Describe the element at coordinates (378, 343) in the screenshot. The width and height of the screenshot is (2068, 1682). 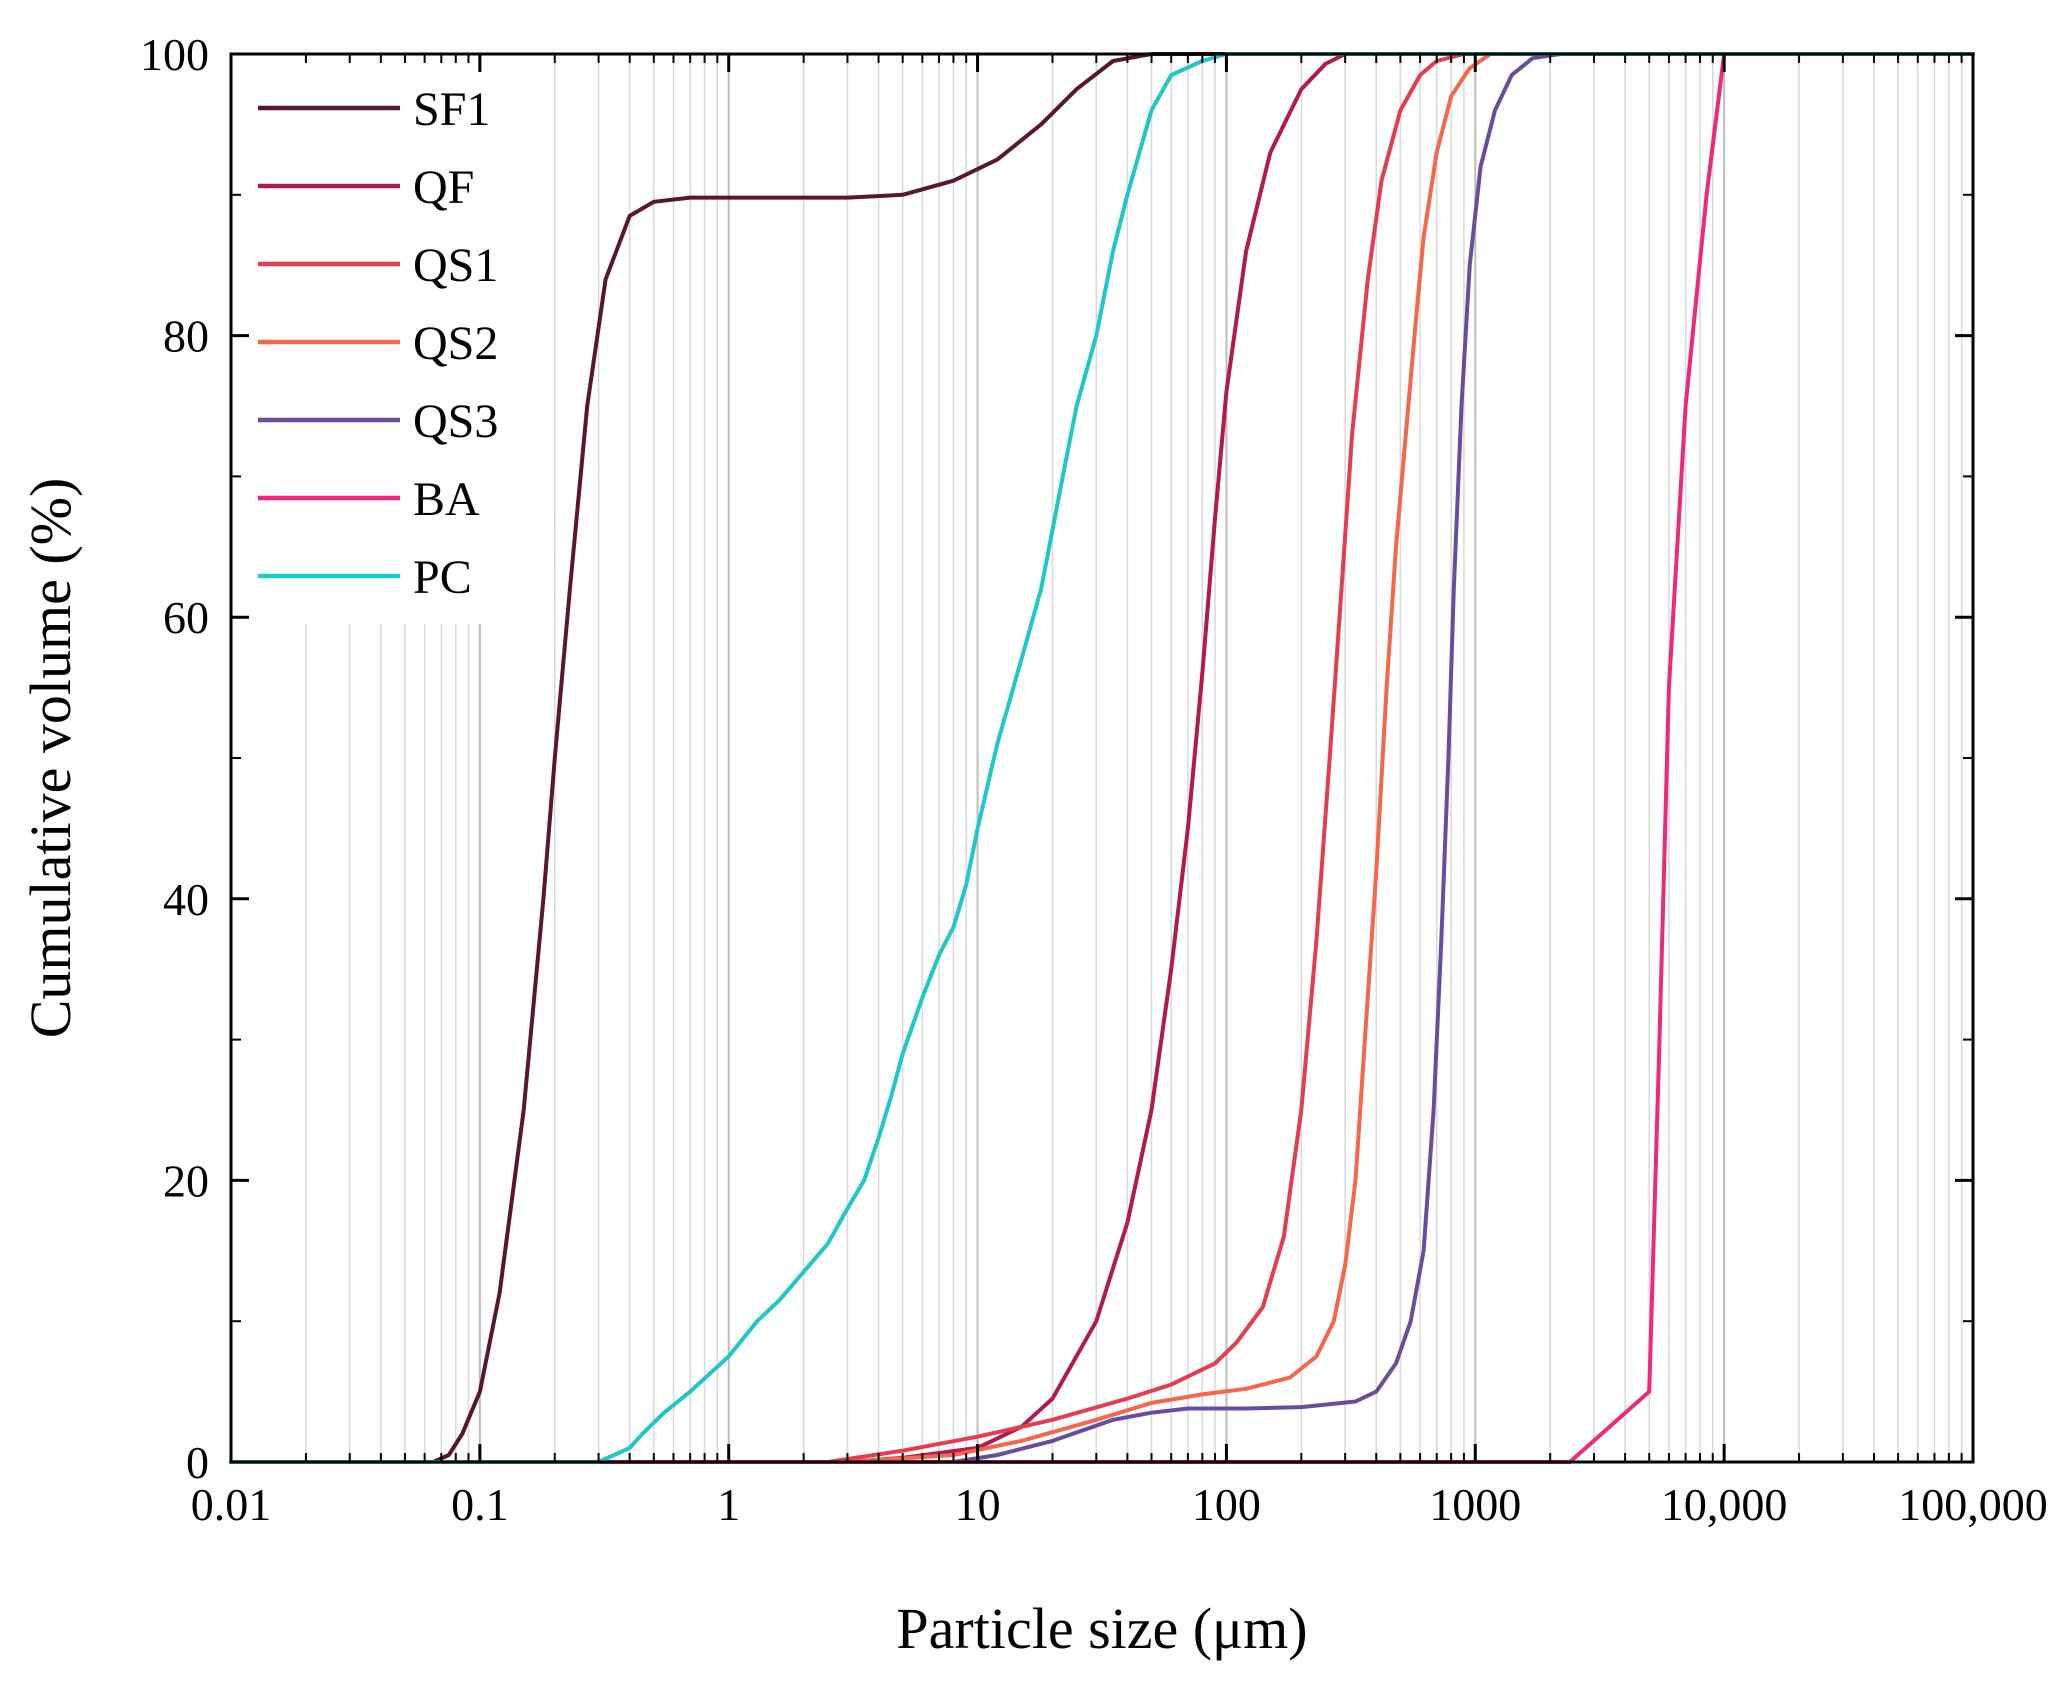
I see `legend: SF1 QF QS1 QS2 QS3 BA PC` at that location.